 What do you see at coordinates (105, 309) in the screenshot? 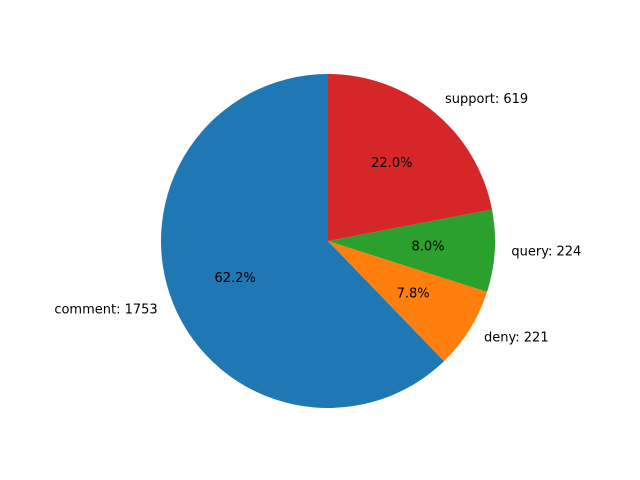
I see `slice-label-comment: comment: 1753` at bounding box center [105, 309].